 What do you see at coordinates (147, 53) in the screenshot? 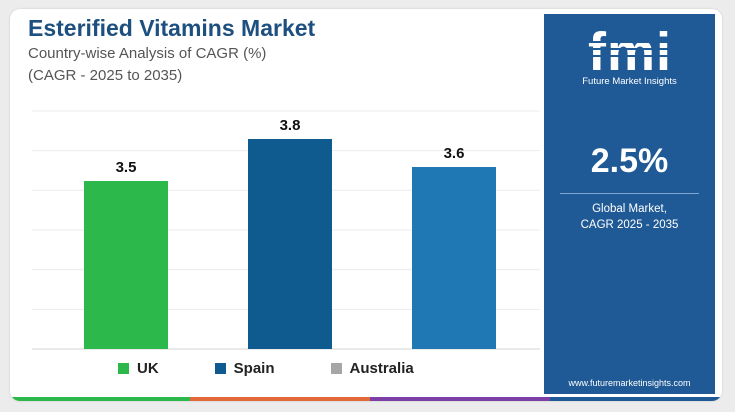
I see `chart-subtitle: Country-wise Analysis of CAGR (%)` at bounding box center [147, 53].